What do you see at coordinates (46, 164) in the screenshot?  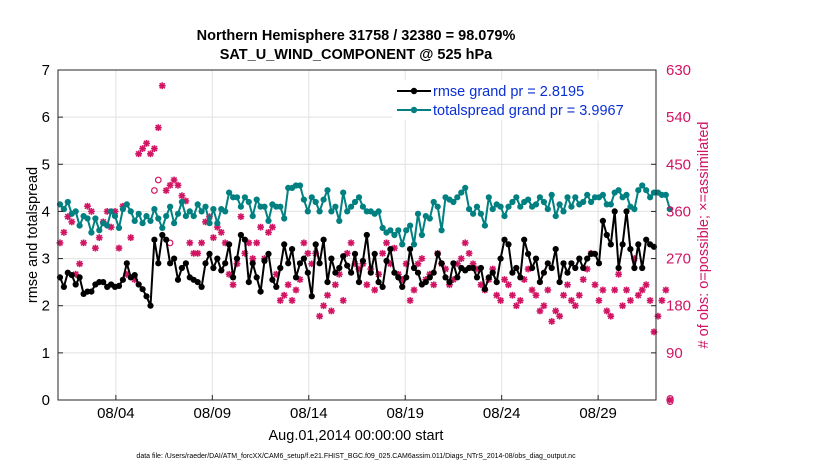 I see `y-tick-label: 5` at bounding box center [46, 164].